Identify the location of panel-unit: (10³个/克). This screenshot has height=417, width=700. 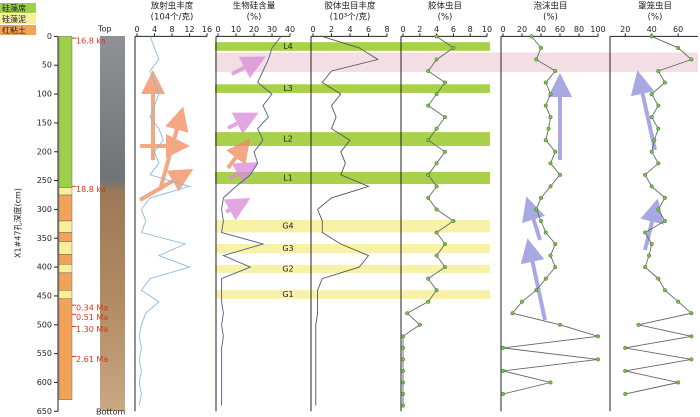
(350, 18).